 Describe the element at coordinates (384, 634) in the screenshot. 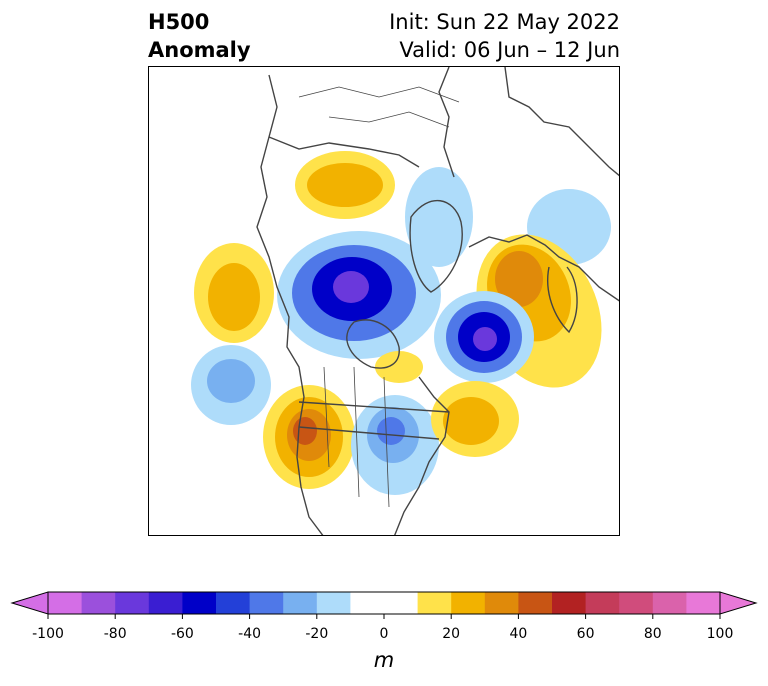

I see `colorbar-tick-label: 0` at that location.